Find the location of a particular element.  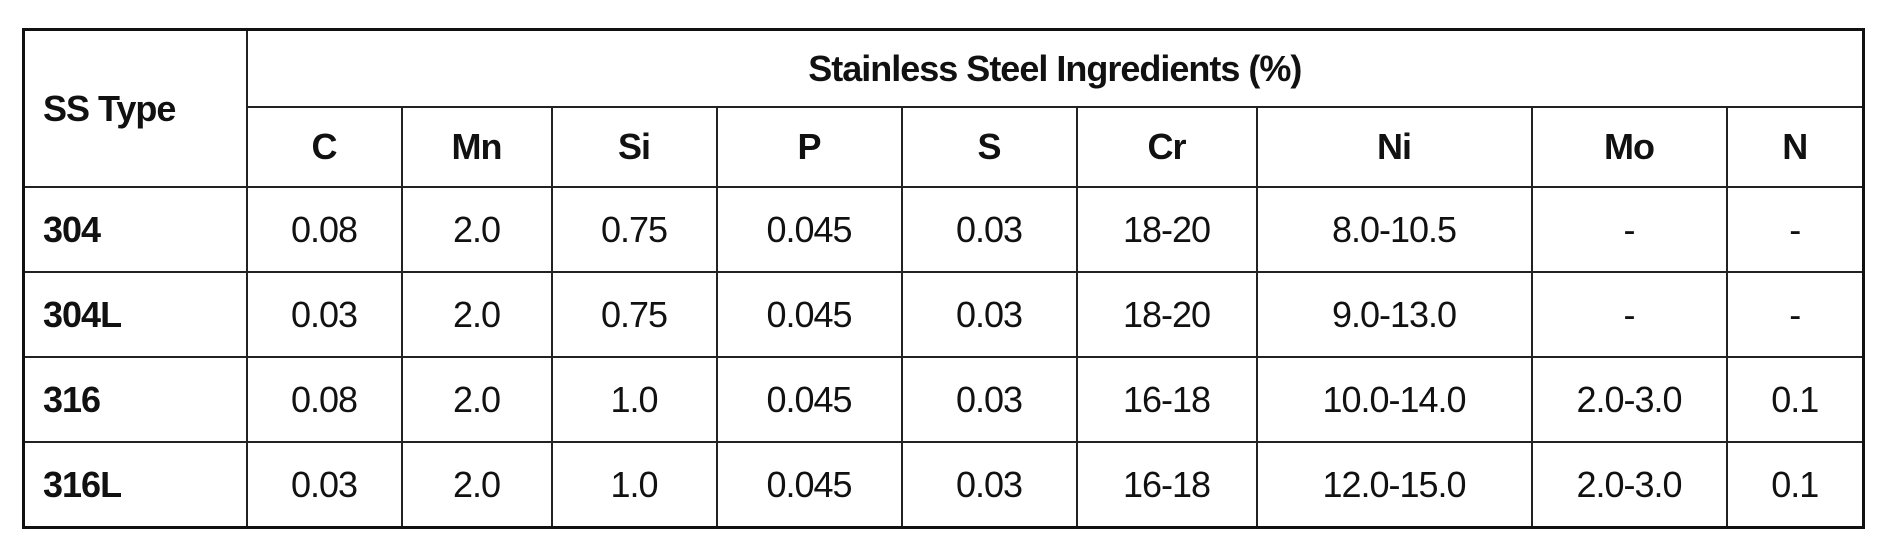

value-cell: 10.0-14.0 is located at coordinates (1394, 399).